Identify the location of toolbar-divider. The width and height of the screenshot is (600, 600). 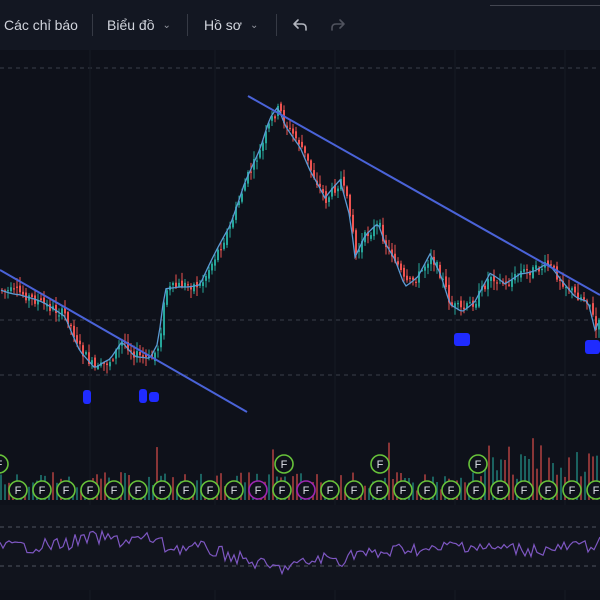
(187, 25).